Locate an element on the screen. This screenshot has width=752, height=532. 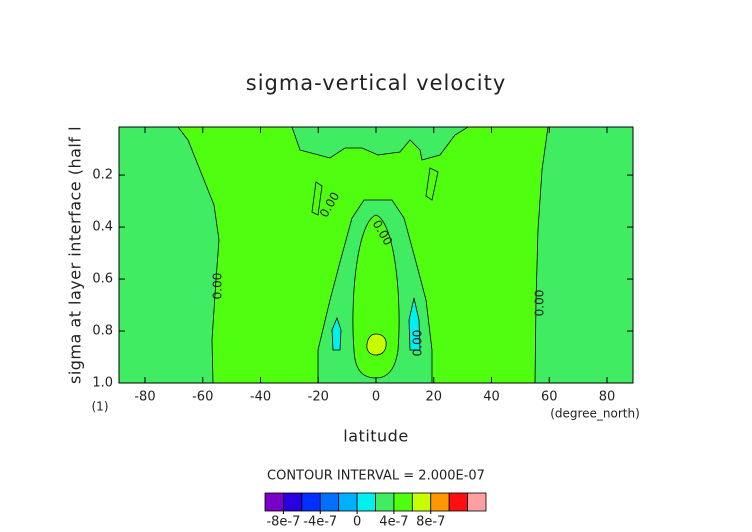
colorbar-tick-label: -4e-7 is located at coordinates (320, 522).